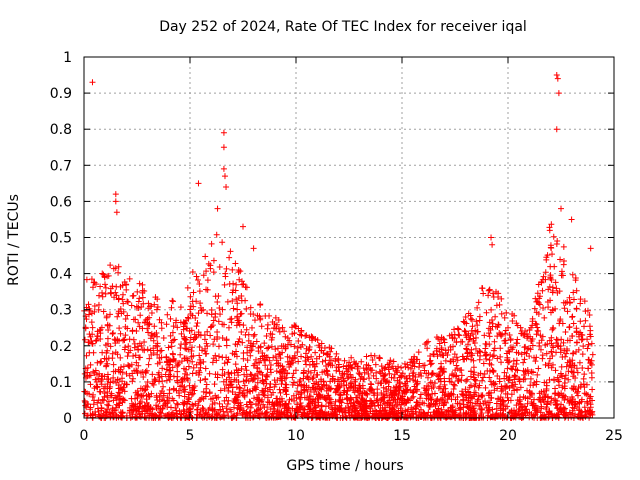 This screenshot has width=640, height=480. Describe the element at coordinates (190, 436) in the screenshot. I see `x-tick-label: 5` at that location.